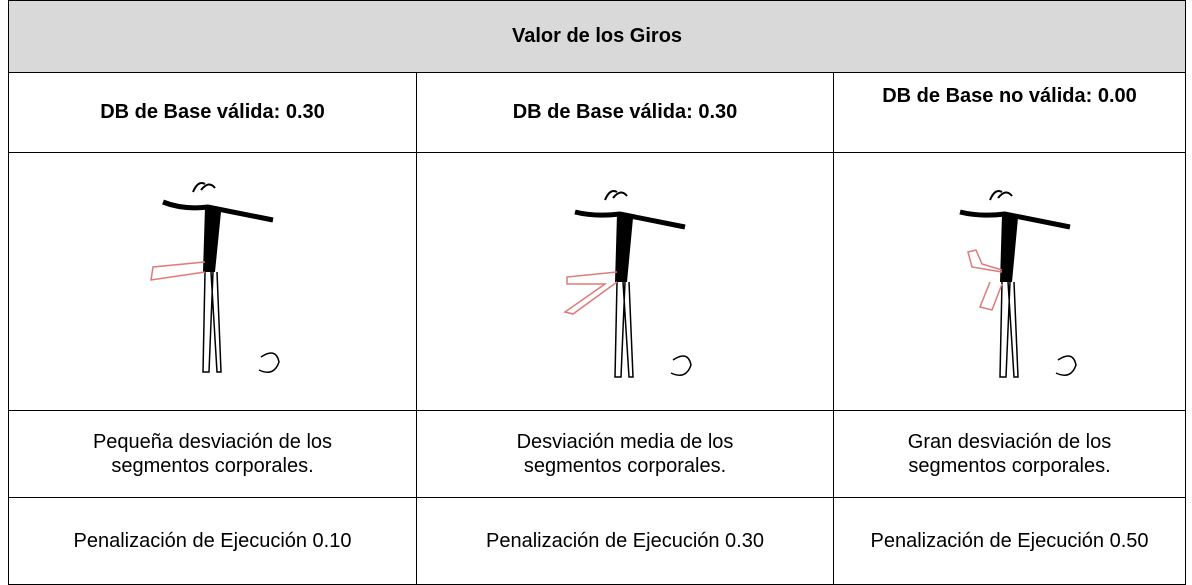  Describe the element at coordinates (1009, 541) in the screenshot. I see `penalty-cell: Penalización de Ejecución 0.50` at that location.